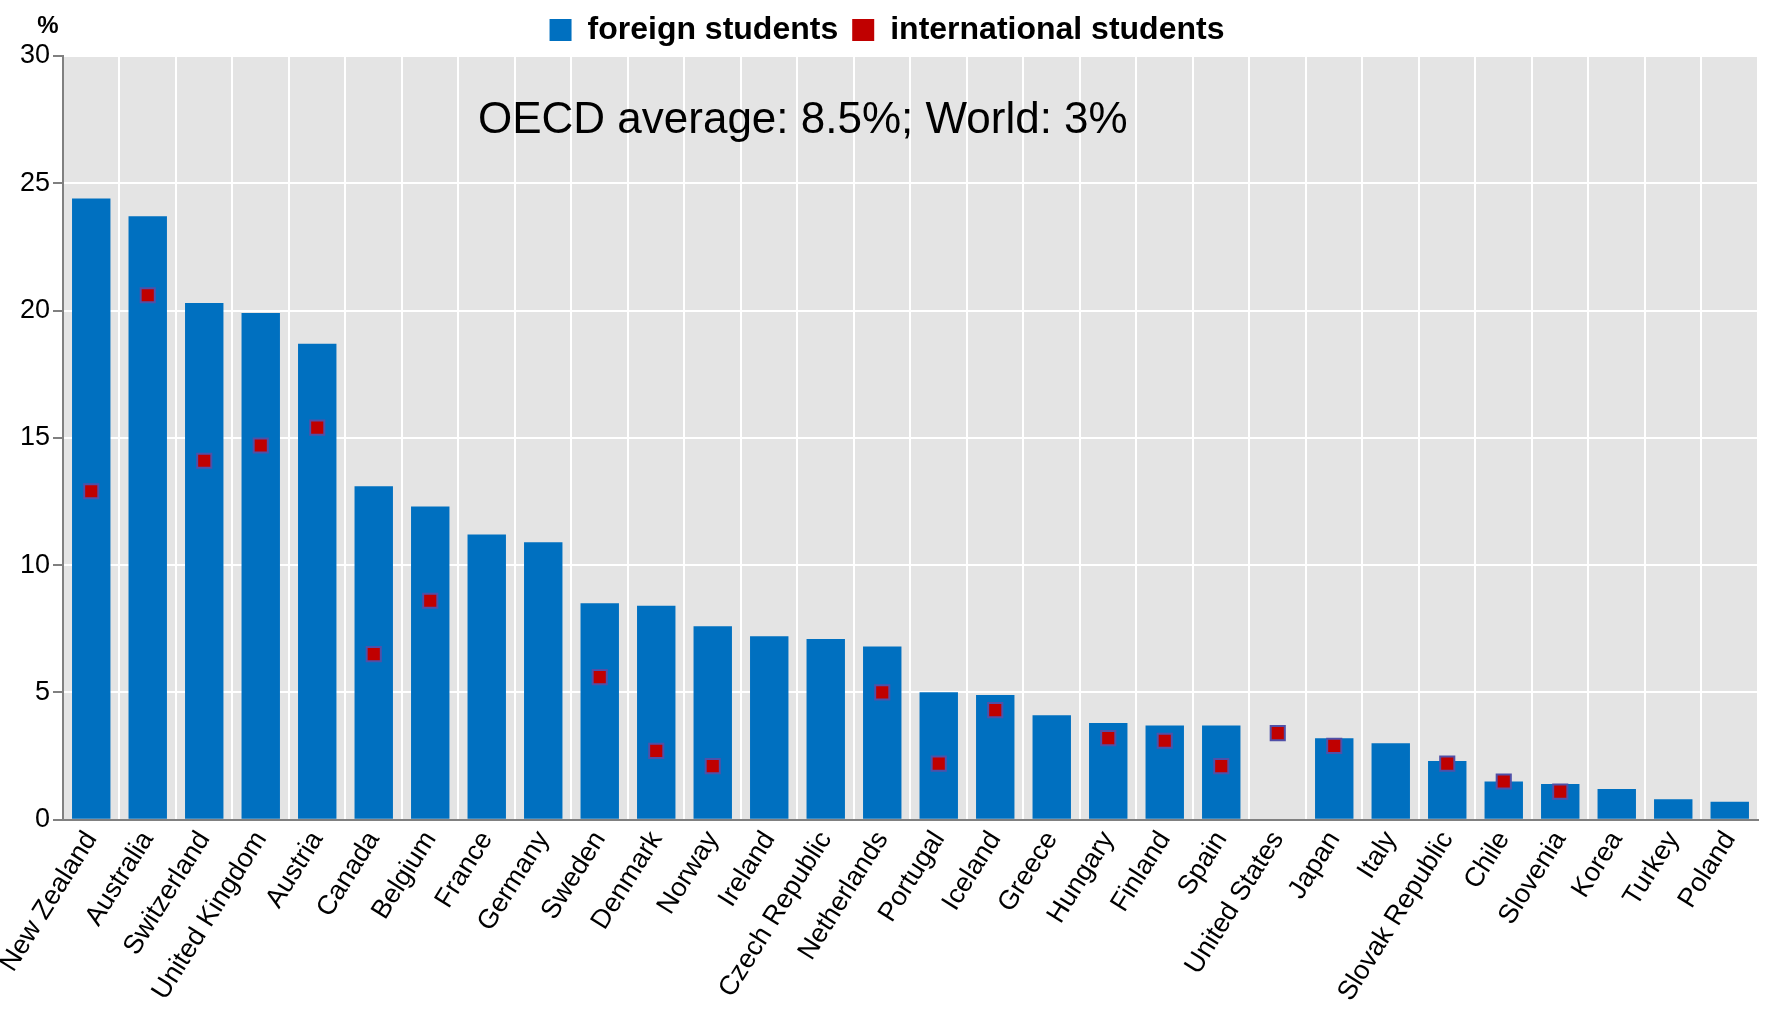  Describe the element at coordinates (1057, 27) in the screenshot. I see `legend-label: international students` at that location.